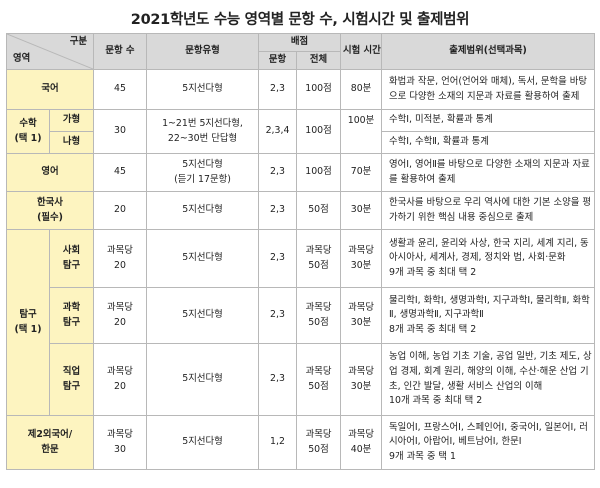  What do you see at coordinates (50, 172) in the screenshot?
I see `area-english: 영어` at bounding box center [50, 172].